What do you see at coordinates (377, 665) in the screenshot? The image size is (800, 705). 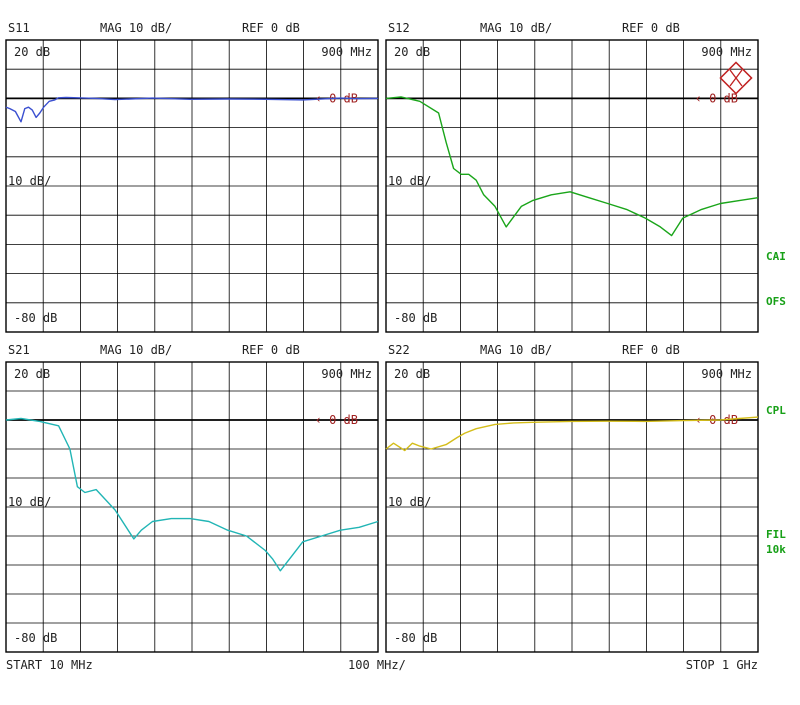 I see `span-per-division-label: 100 MHz/` at bounding box center [377, 665].